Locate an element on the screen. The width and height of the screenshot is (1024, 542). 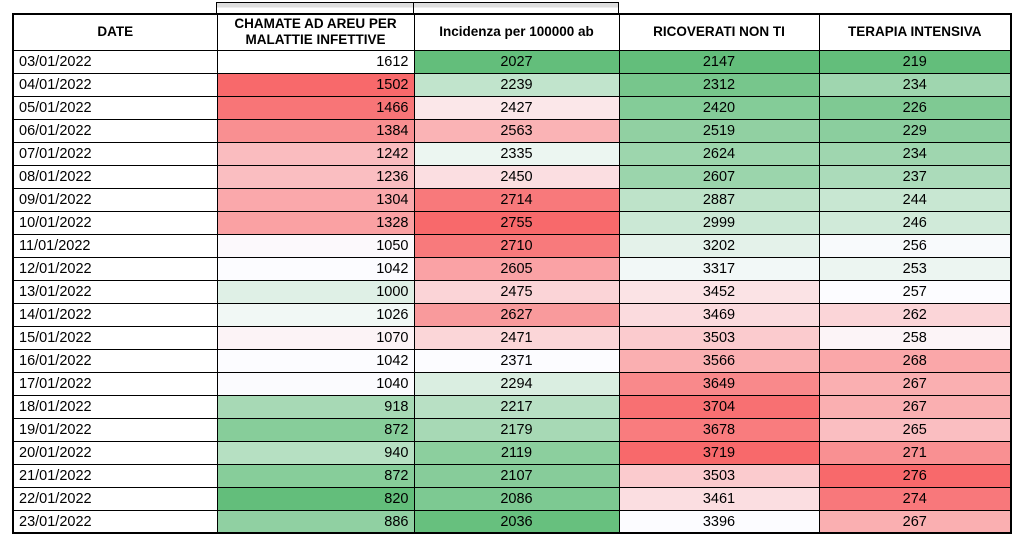
cell-terapia: 257 is located at coordinates (915, 291).